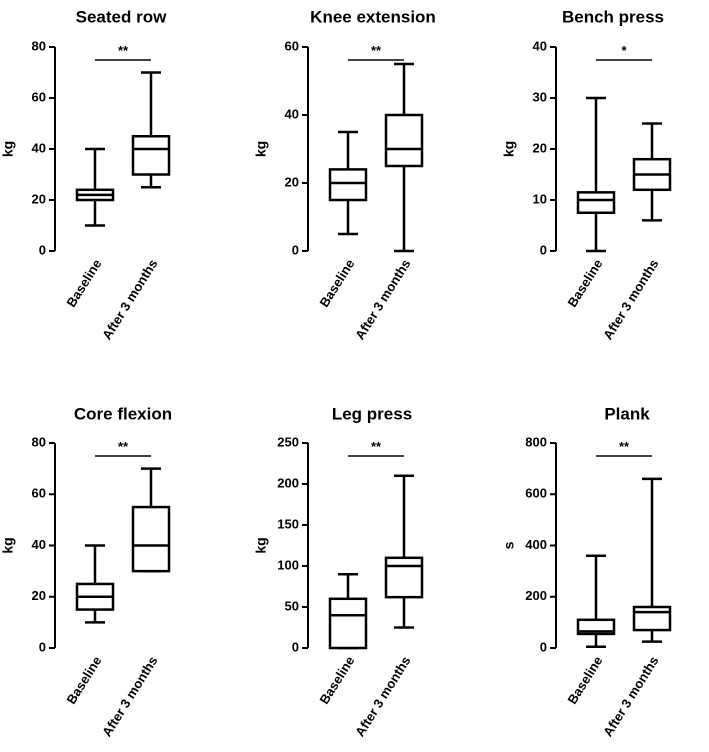 This screenshot has width=709, height=752. Describe the element at coordinates (372, 413) in the screenshot. I see `chart-title: Leg press` at that location.